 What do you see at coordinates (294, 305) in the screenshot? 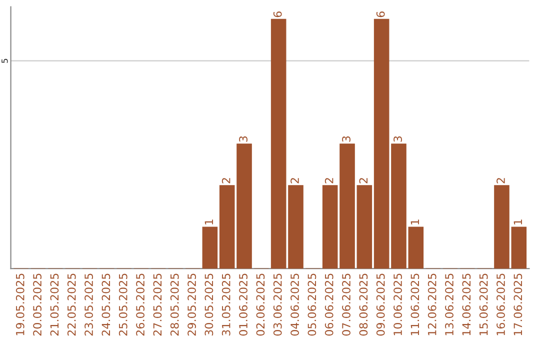
I see `x-tick-label: 04.06.2025` at bounding box center [294, 305].